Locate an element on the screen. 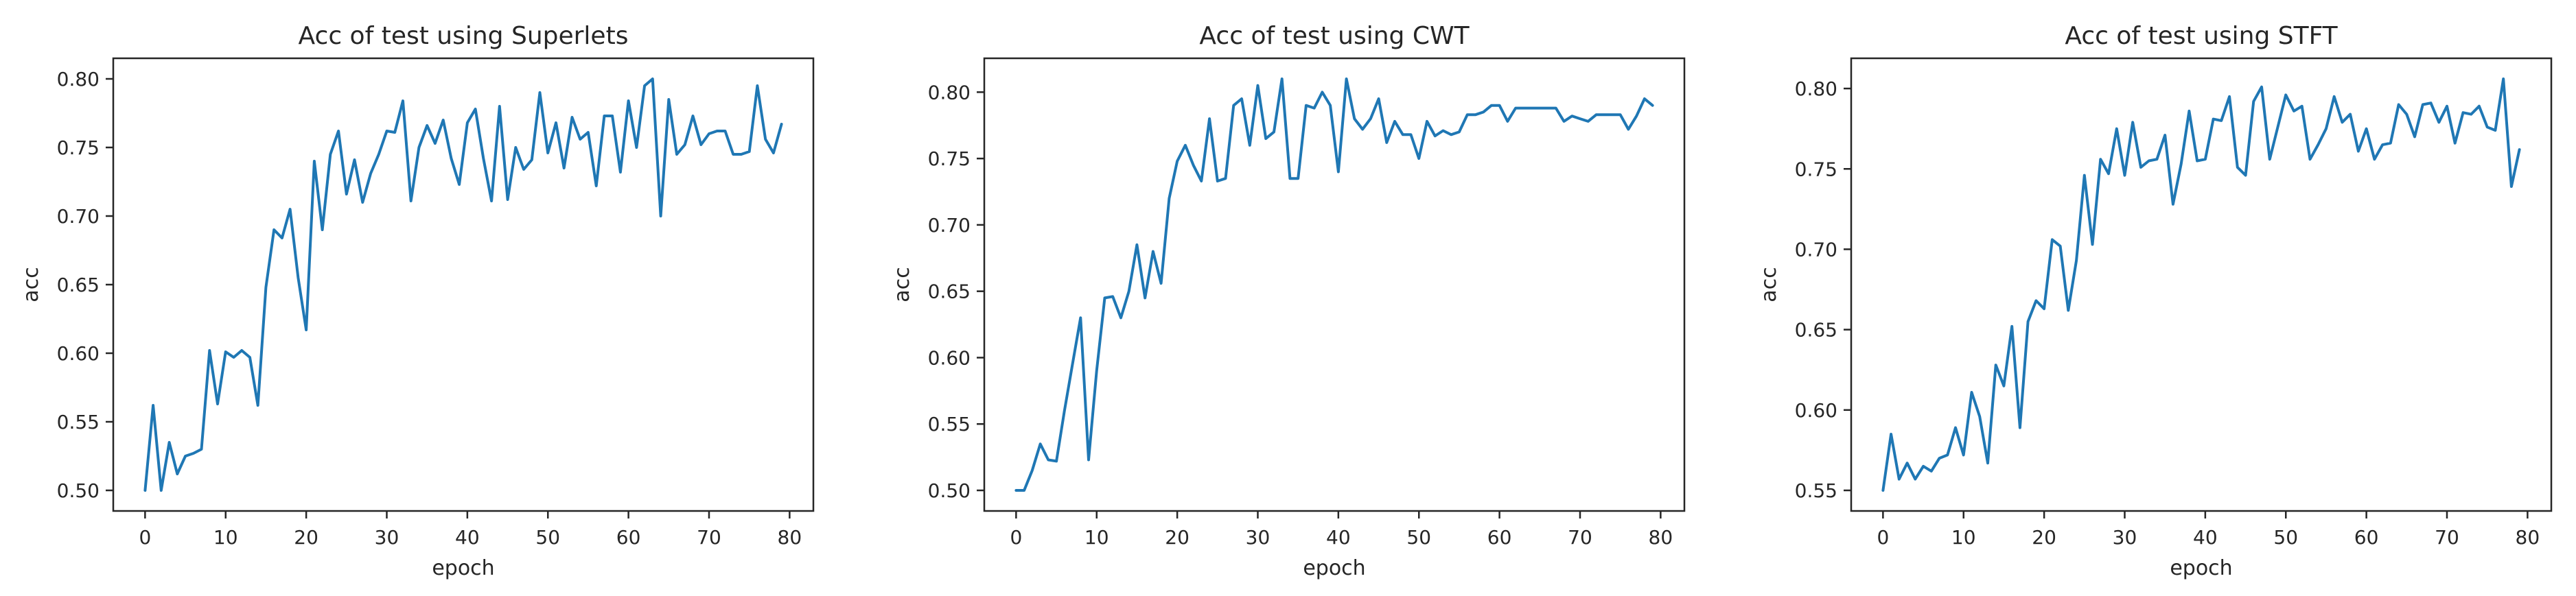 The width and height of the screenshot is (2576, 596). chart-title: Acc of test using CWT is located at coordinates (1334, 36).